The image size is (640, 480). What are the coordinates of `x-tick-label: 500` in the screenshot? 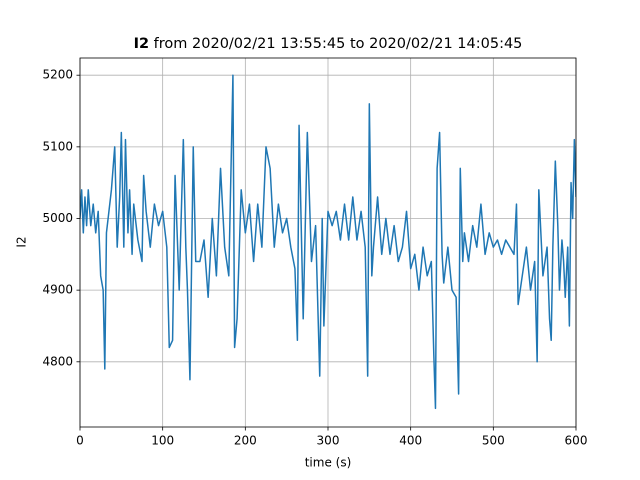 It's located at (493, 441).